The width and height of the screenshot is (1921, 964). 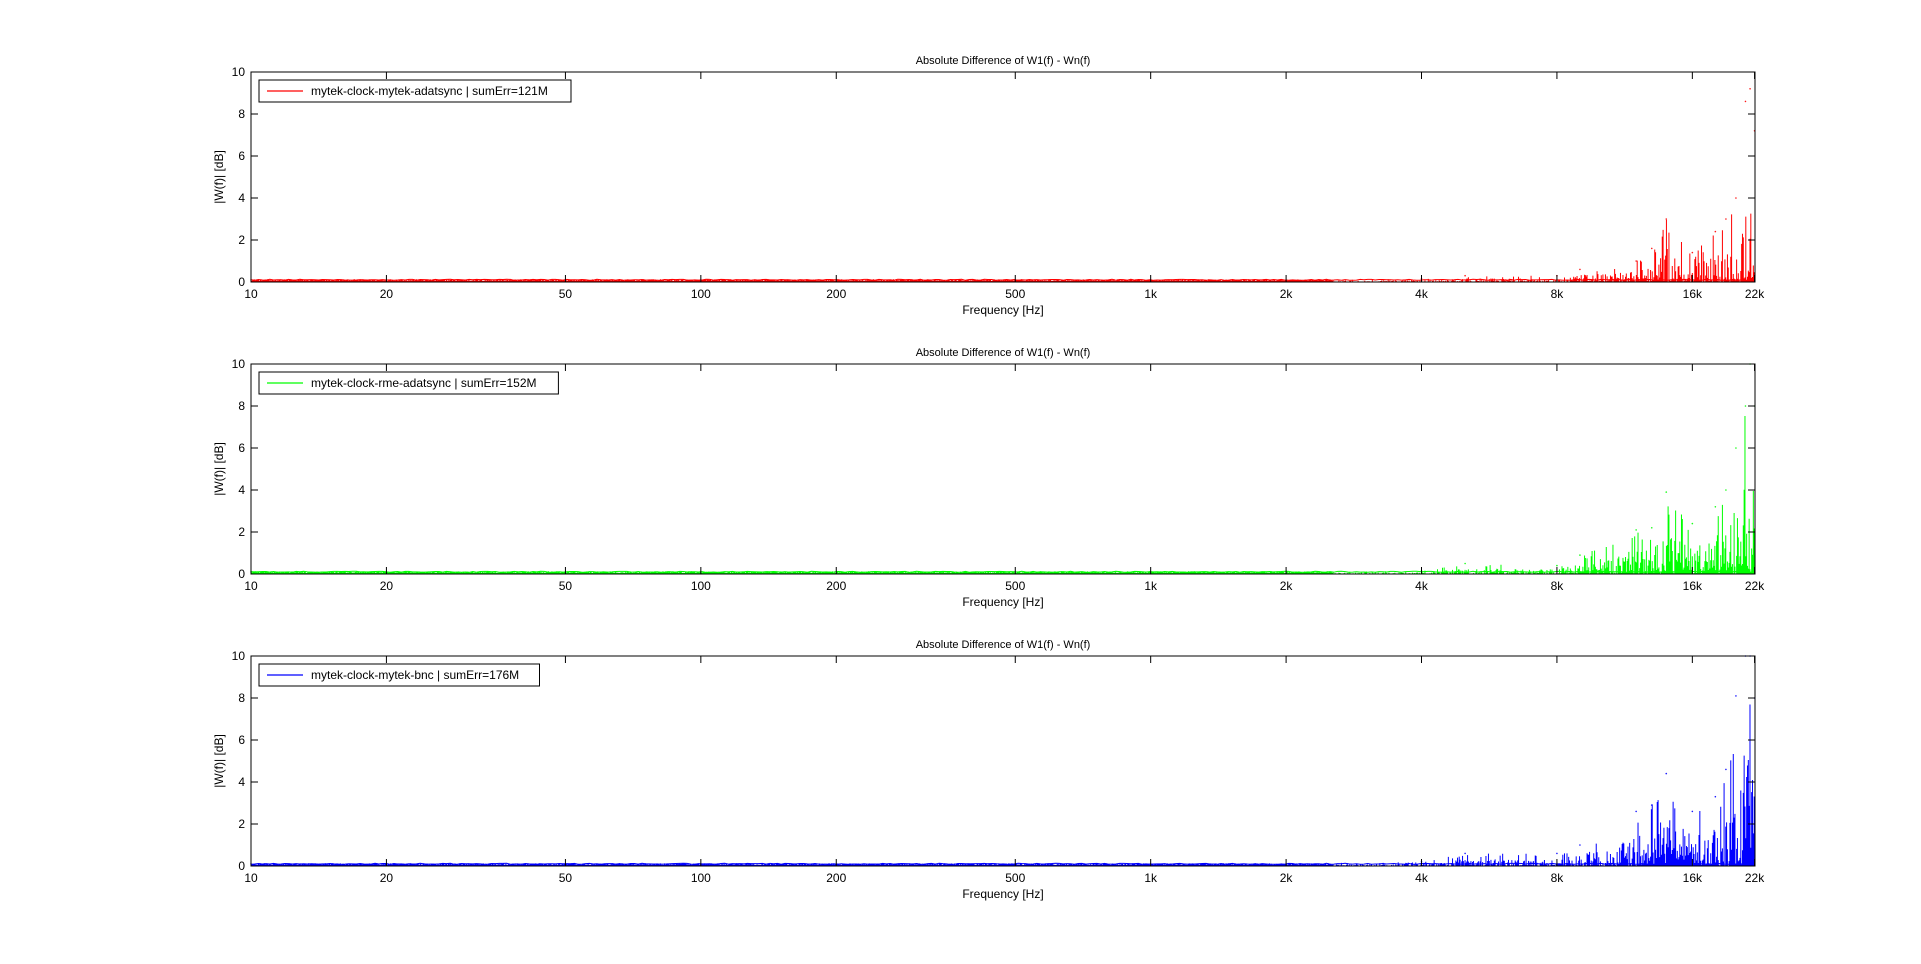 What do you see at coordinates (1003, 785) in the screenshot?
I see `series-line` at bounding box center [1003, 785].